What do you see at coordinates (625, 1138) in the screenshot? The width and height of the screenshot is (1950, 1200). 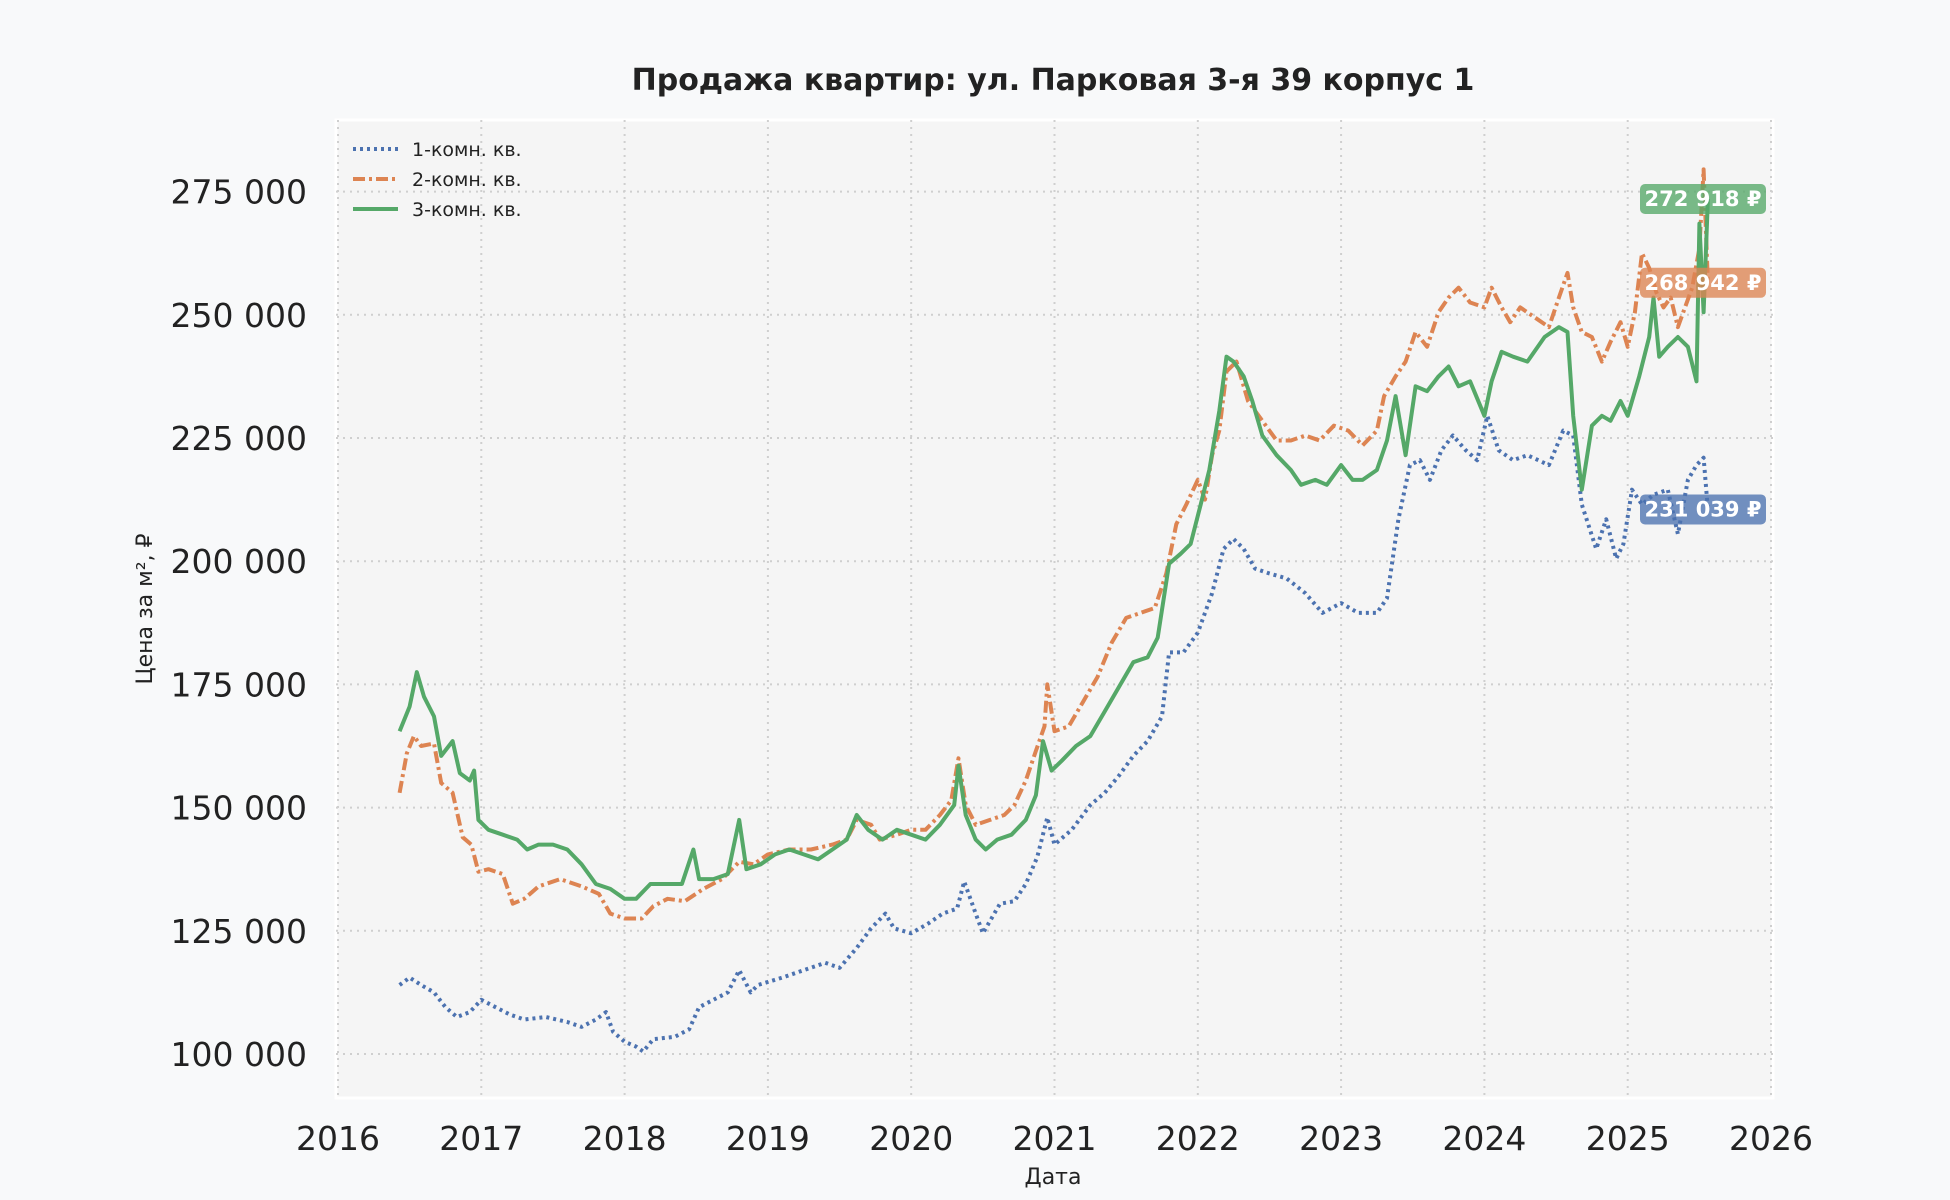 I see `x-tick-label: 2018` at bounding box center [625, 1138].